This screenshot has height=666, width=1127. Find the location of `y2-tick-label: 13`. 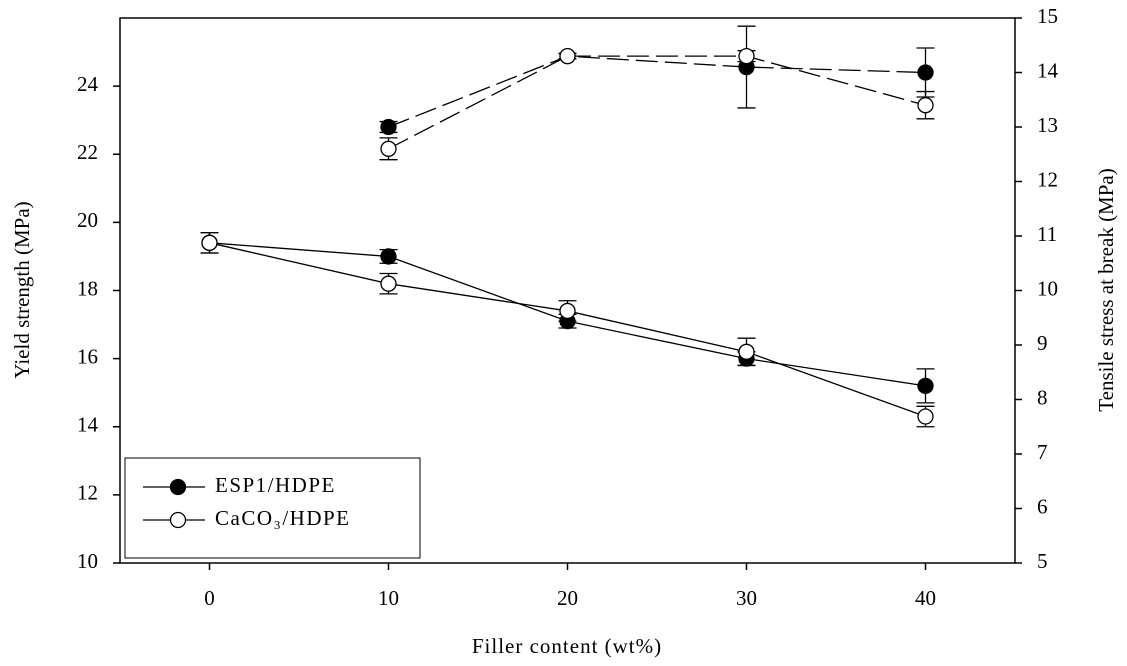

y2-tick-label: 13 is located at coordinates (1047, 125).